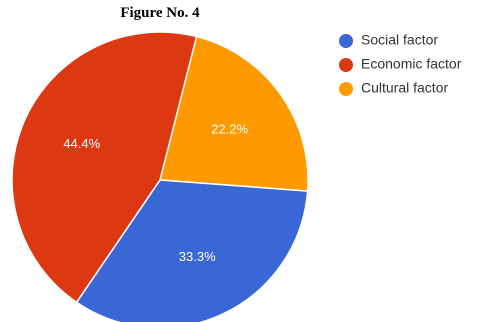 This screenshot has height=322, width=486. I want to click on slice-label-social-factor: 33.3%, so click(197, 256).